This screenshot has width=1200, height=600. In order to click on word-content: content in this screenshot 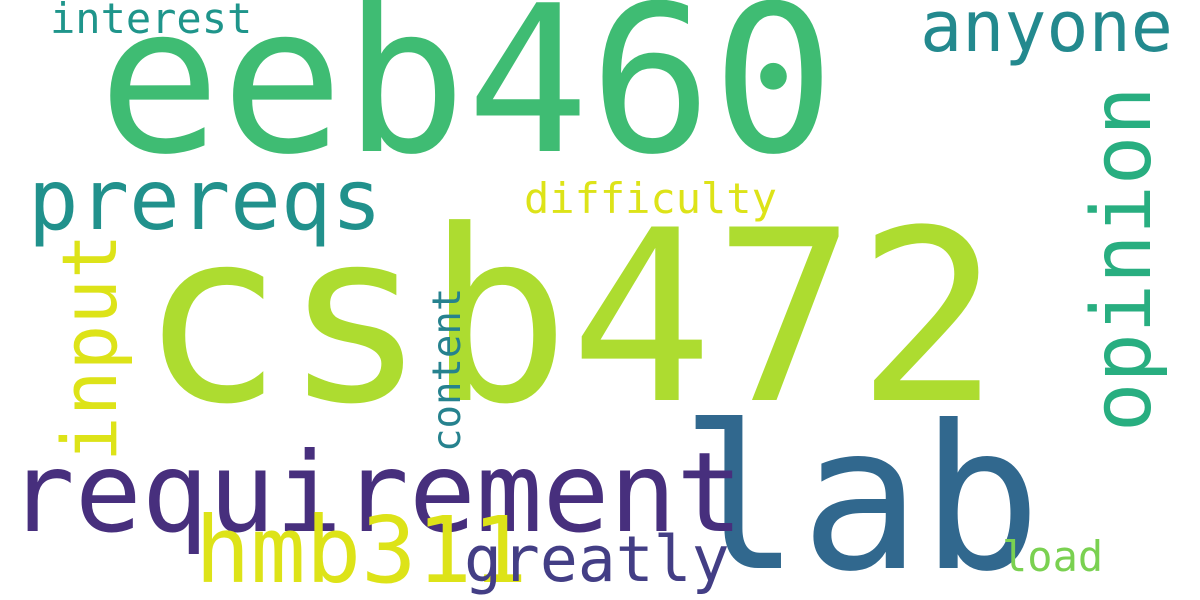, I will do `click(447, 369)`.